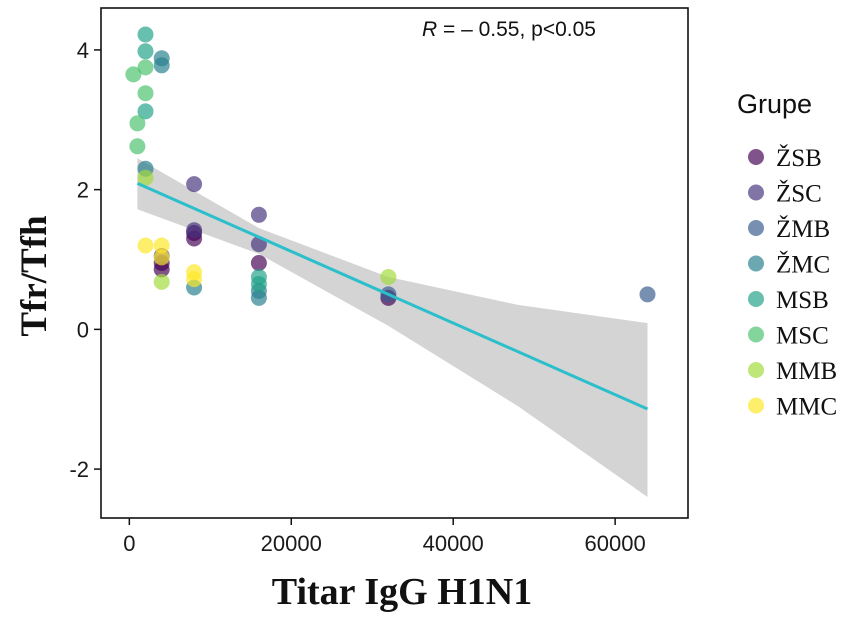  I want to click on legend-label: ŽMC, so click(803, 265).